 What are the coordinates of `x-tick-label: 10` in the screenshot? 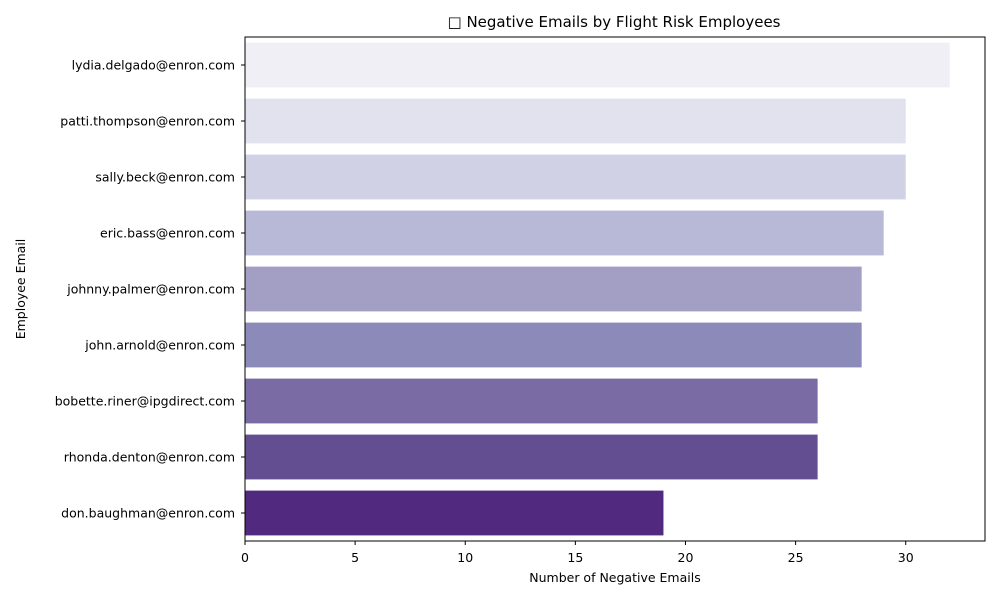 It's located at (465, 557).